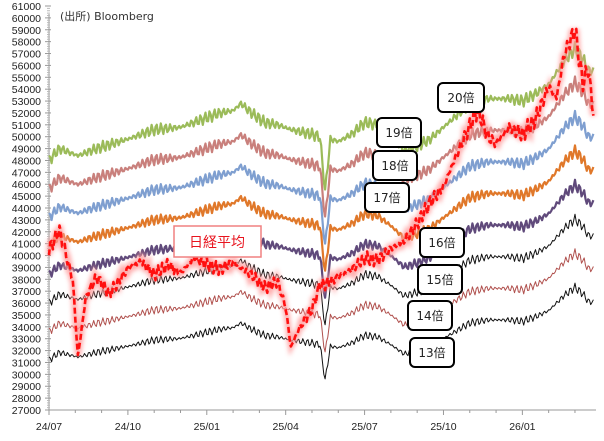  I want to click on y-tick-label: 31000, so click(26, 363).